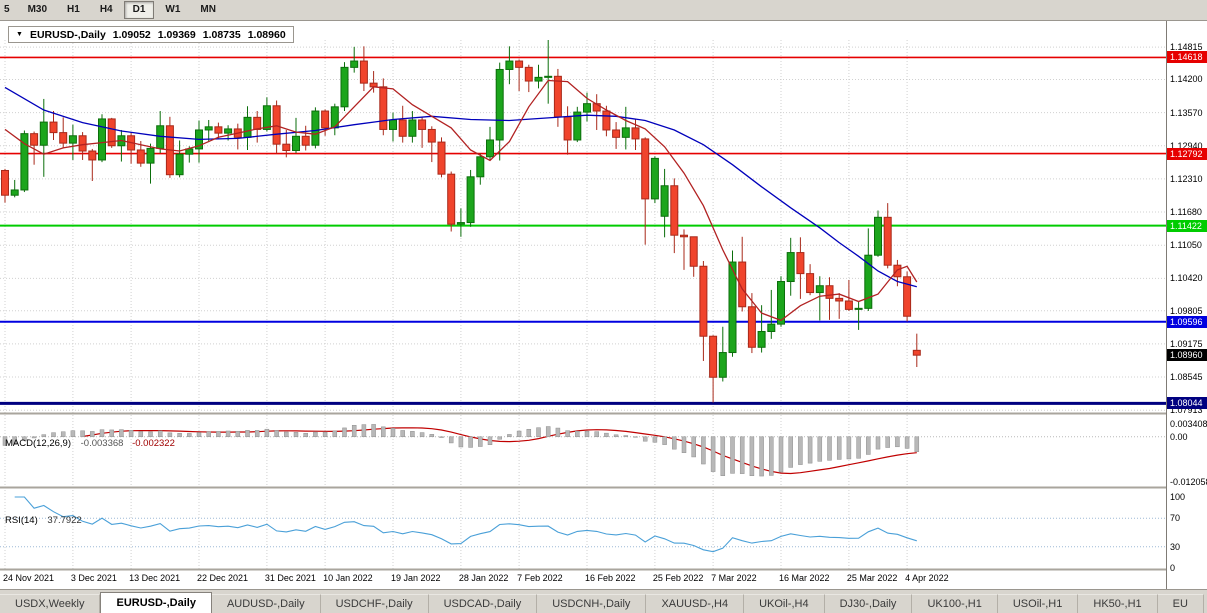  What do you see at coordinates (21, 520) in the screenshot?
I see `rsi-name: RSI(14)` at bounding box center [21, 520].